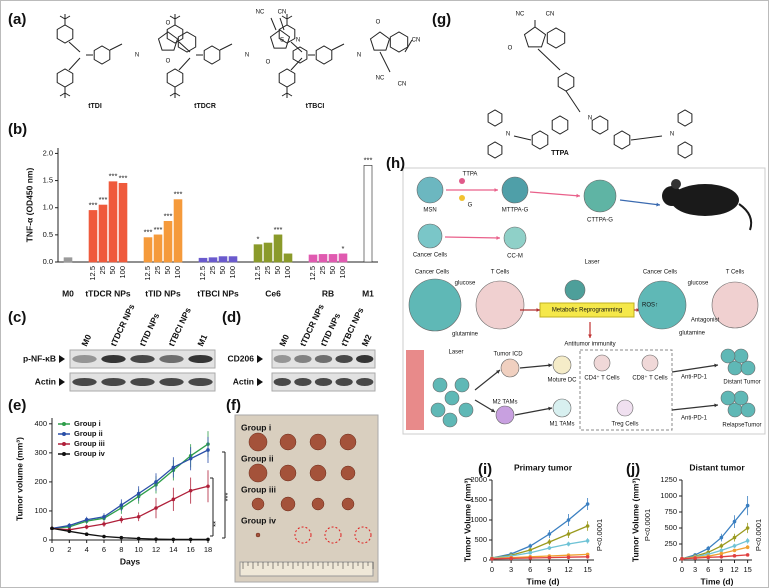  I want to click on diagram-label: Antitumor immunity, so click(589, 345).